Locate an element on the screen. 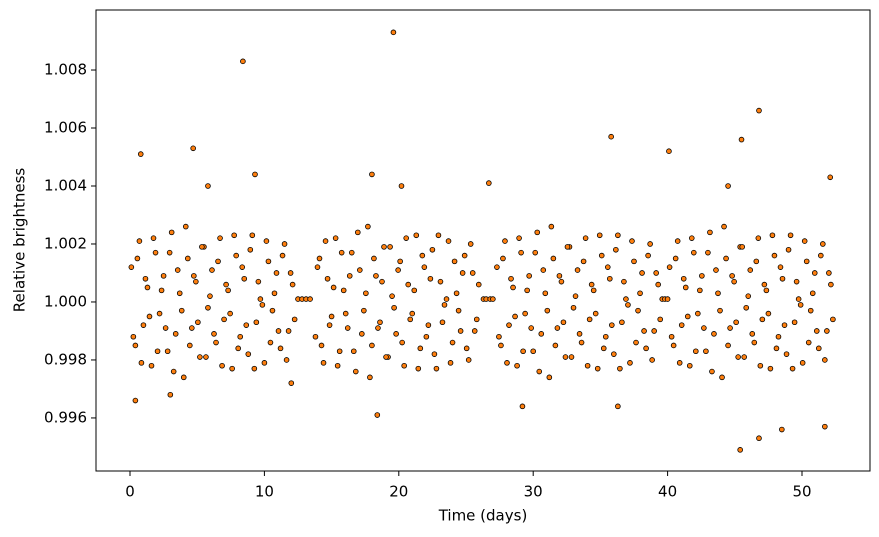 Image resolution: width=879 pixels, height=537 pixels. x-tick-label: 10 is located at coordinates (264, 492).